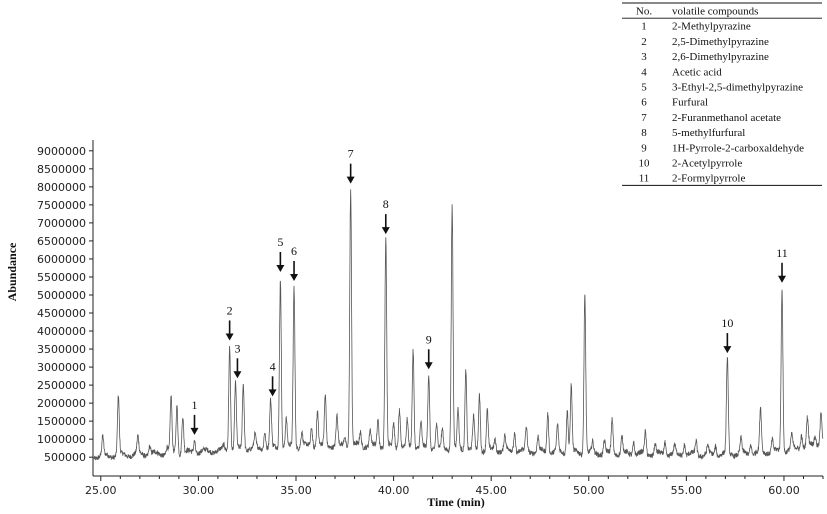 Image resolution: width=827 pixels, height=514 pixels. I want to click on y-tick-label: 3500000, so click(61, 349).